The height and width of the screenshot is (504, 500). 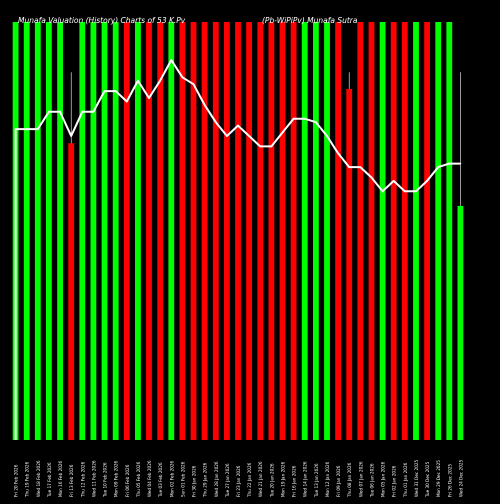 What do you see at coordinates (27, 479) in the screenshot?
I see `x-tick-label: Thu 19 Feb 2026` at bounding box center [27, 479].